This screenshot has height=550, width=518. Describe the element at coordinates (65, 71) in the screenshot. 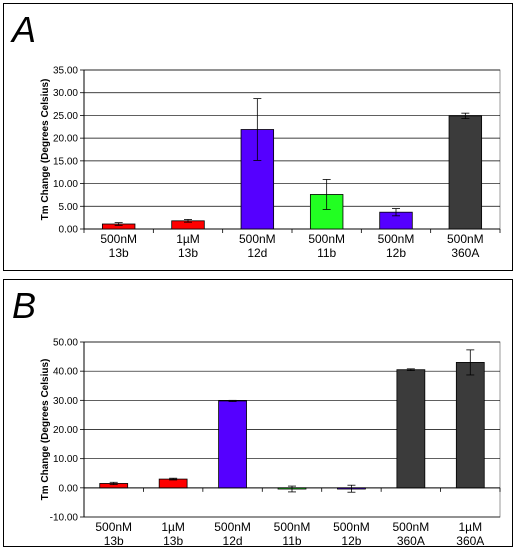

I see `y-tick-label: 35.00` at that location.